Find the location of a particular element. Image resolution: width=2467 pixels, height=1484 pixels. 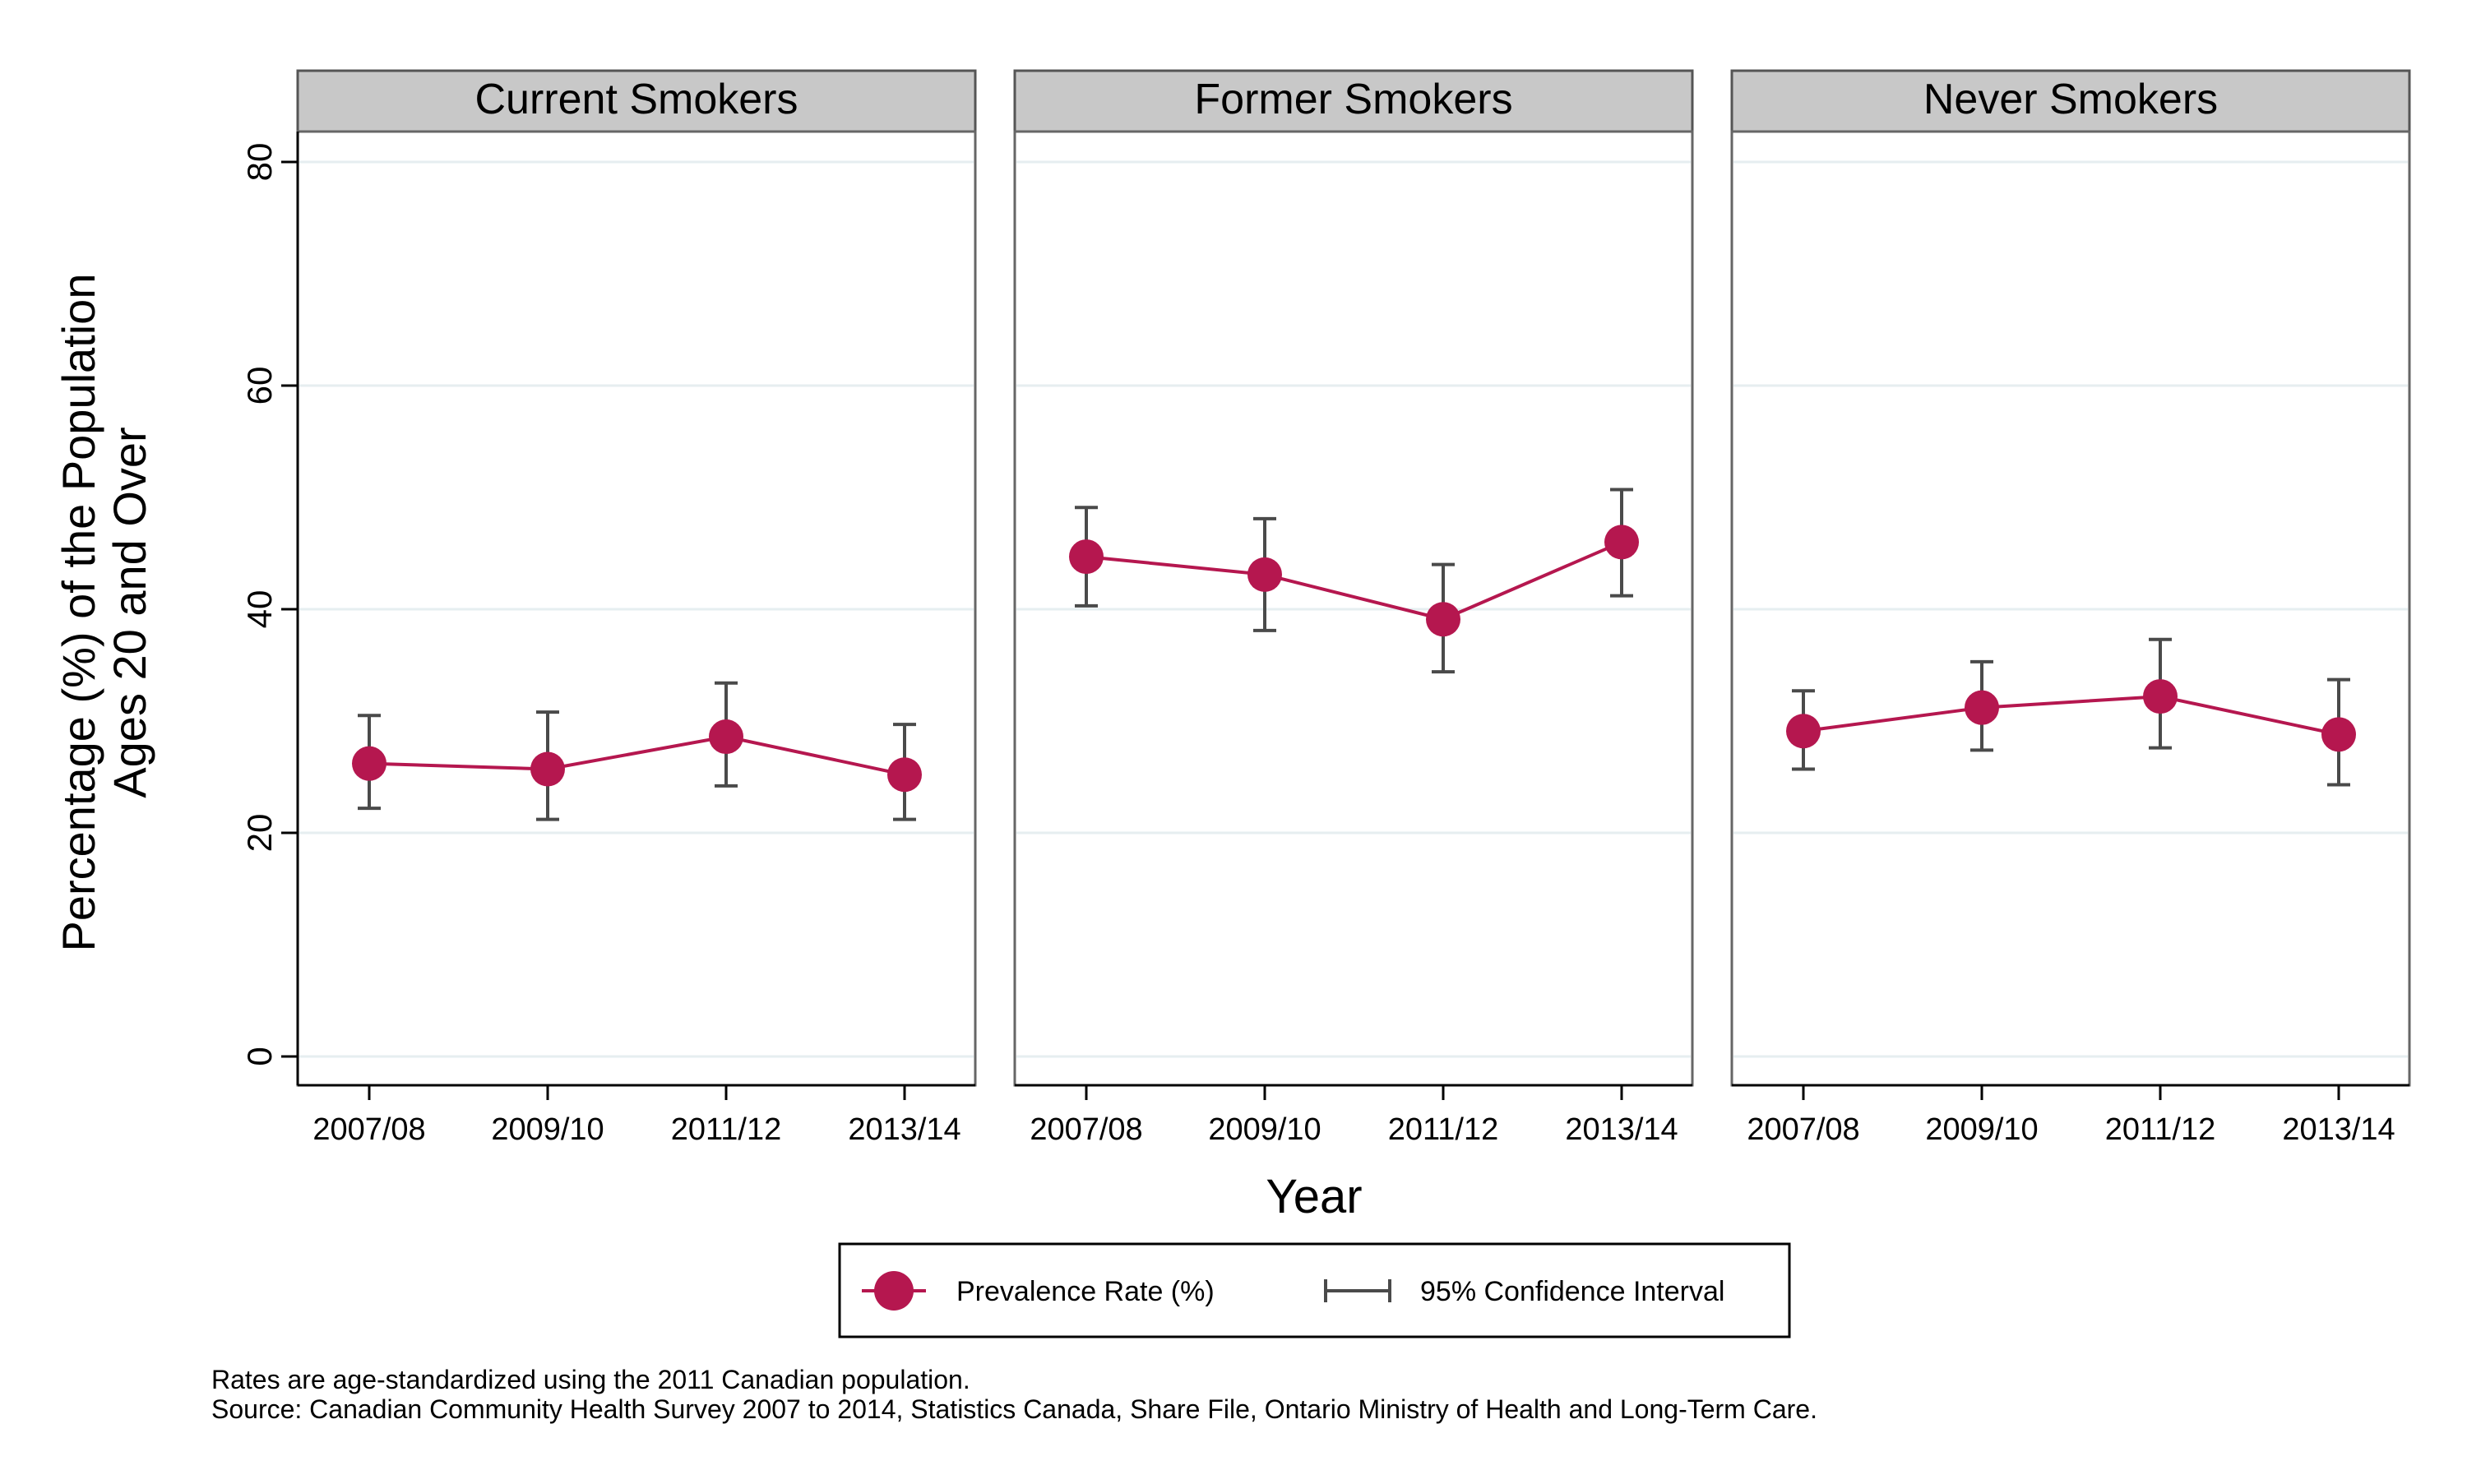

y-axis-title-line1: Percentage (%) of the Population is located at coordinates (78, 613).